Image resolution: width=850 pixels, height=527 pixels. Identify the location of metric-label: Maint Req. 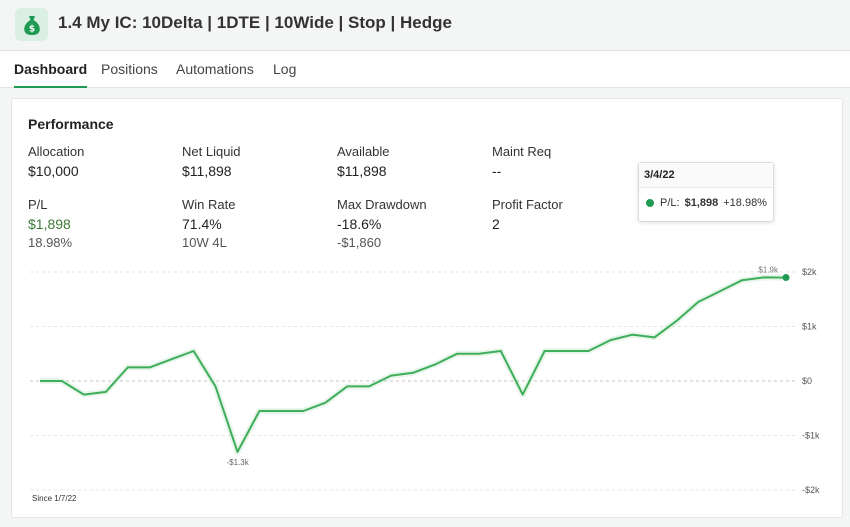
(522, 151).